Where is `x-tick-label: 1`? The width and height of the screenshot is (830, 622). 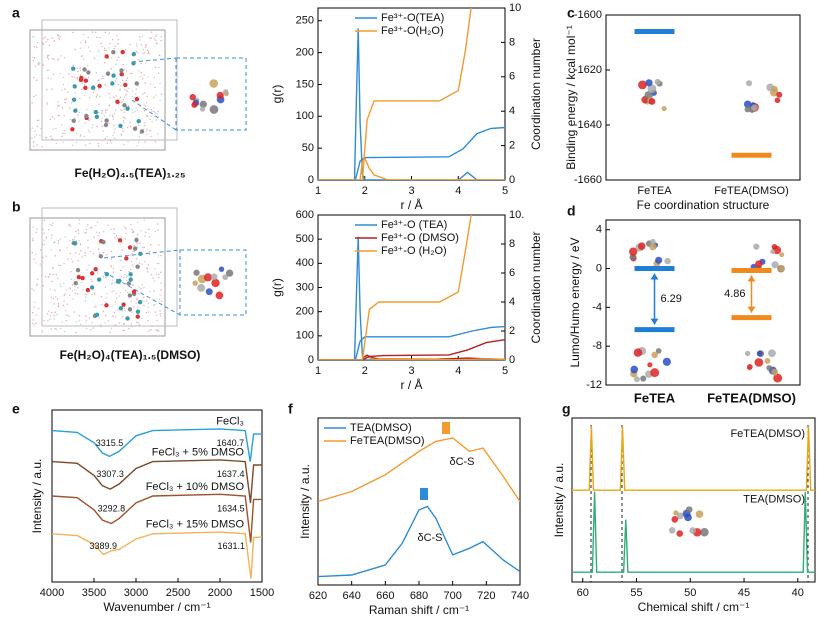
x-tick-label: 1 is located at coordinates (318, 371).